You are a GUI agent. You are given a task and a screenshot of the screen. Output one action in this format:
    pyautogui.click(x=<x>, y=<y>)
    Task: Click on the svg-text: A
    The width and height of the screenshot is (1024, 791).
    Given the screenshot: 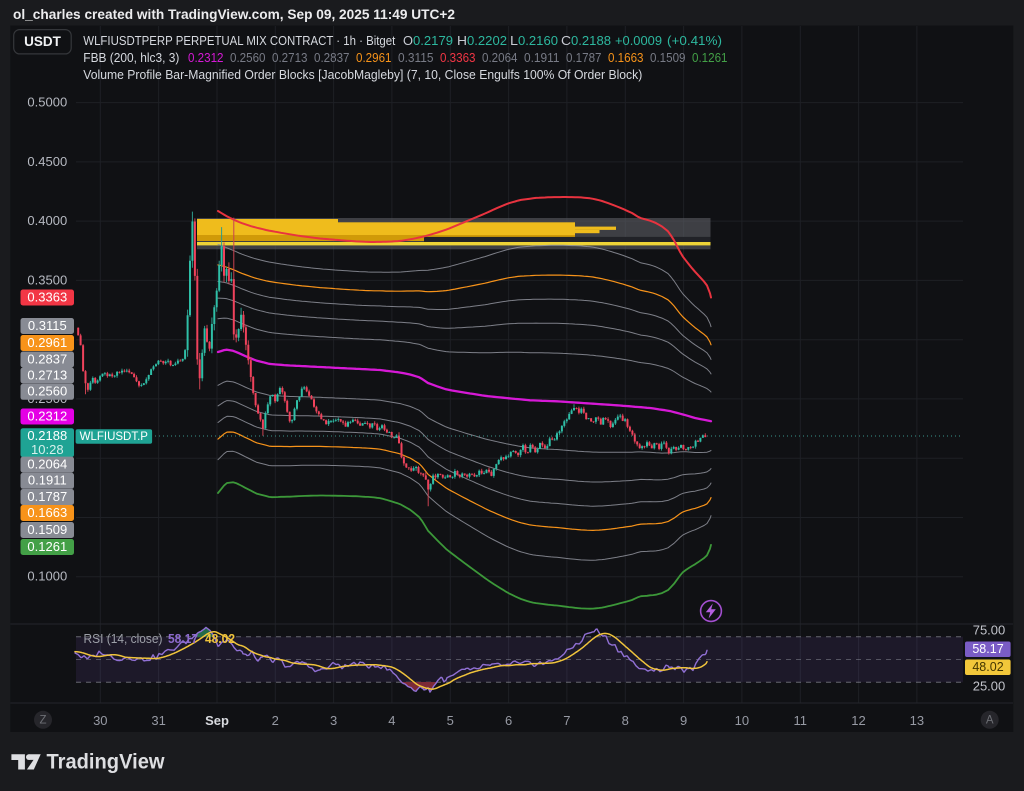 What is the action you would take?
    pyautogui.click(x=990, y=721)
    